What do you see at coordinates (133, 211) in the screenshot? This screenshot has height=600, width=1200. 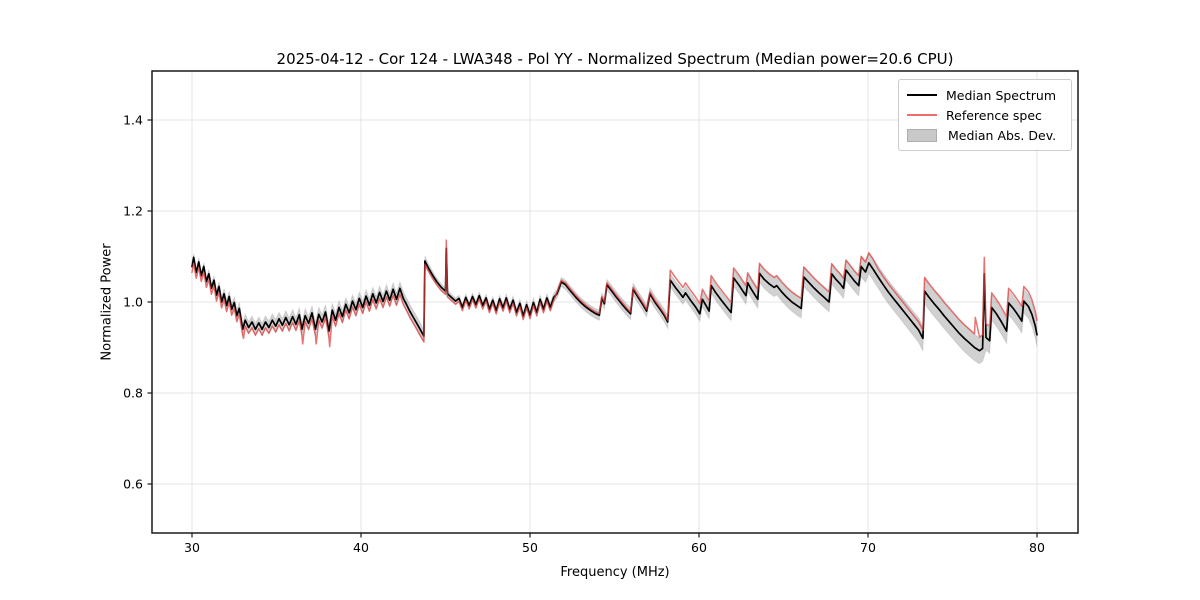 I see `y-tick-label: 1.2` at bounding box center [133, 211].